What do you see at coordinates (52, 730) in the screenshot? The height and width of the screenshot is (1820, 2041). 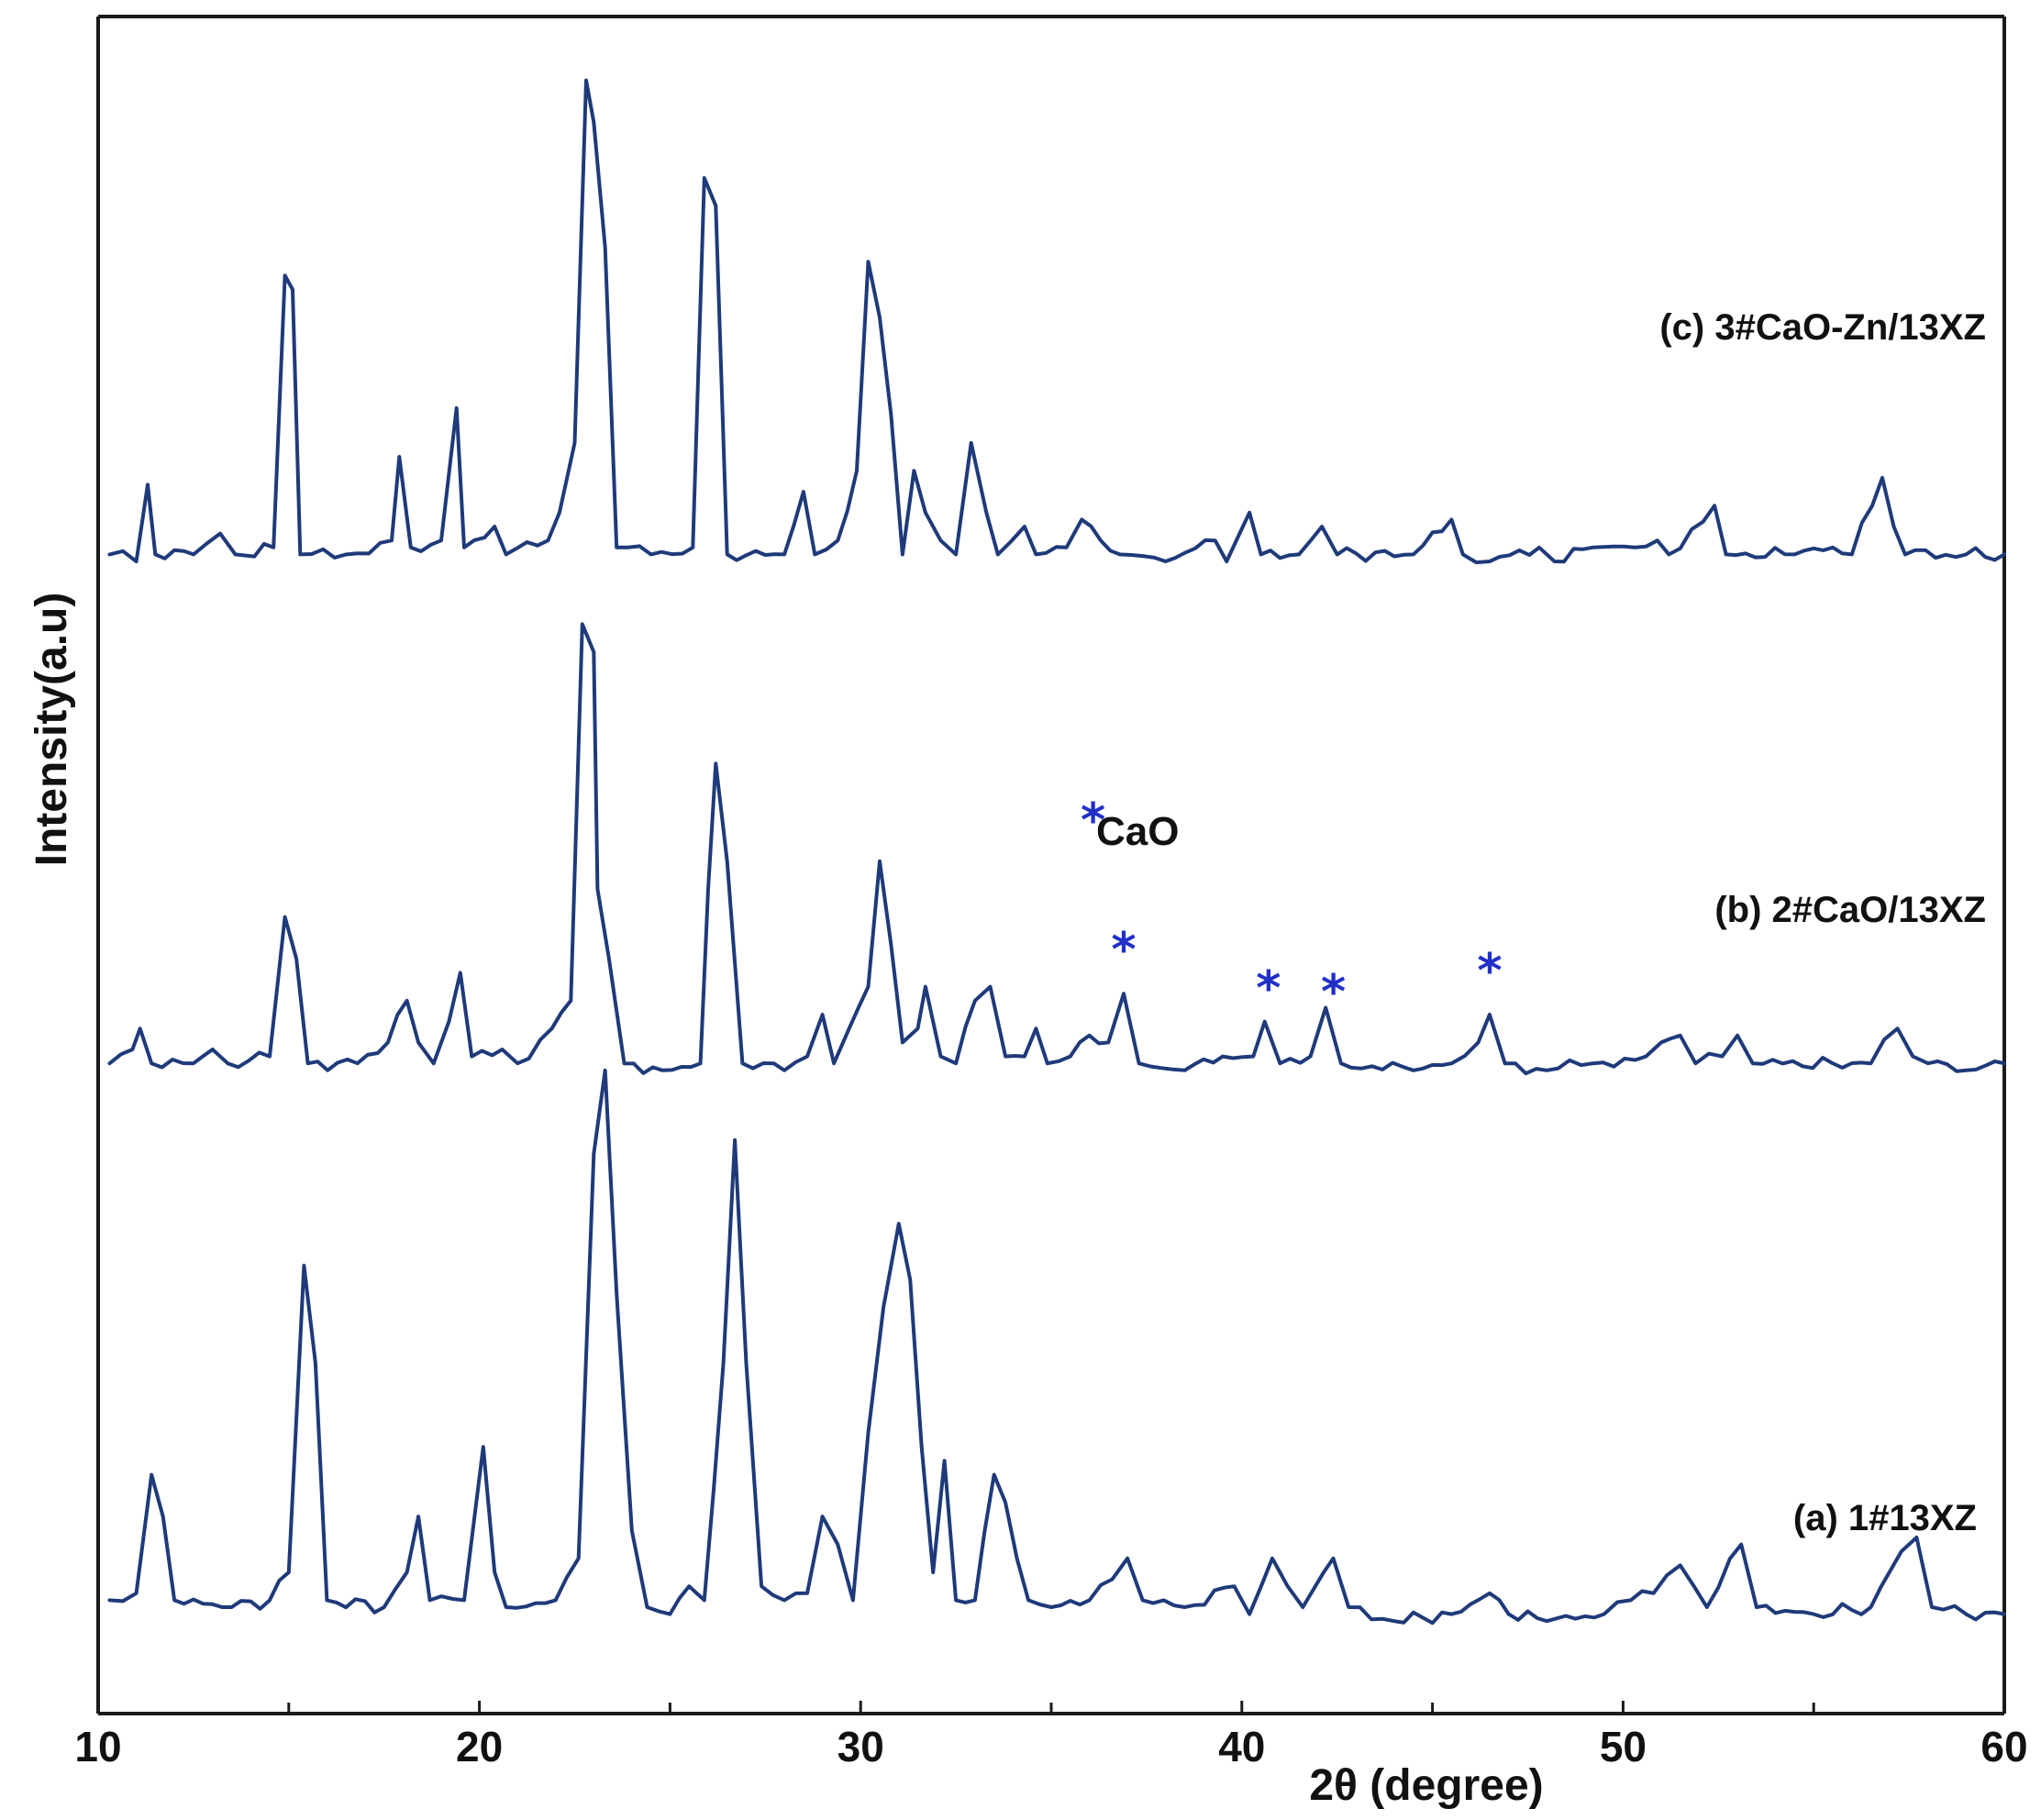 I see `y-axis-title: Intensity(a.u)` at bounding box center [52, 730].